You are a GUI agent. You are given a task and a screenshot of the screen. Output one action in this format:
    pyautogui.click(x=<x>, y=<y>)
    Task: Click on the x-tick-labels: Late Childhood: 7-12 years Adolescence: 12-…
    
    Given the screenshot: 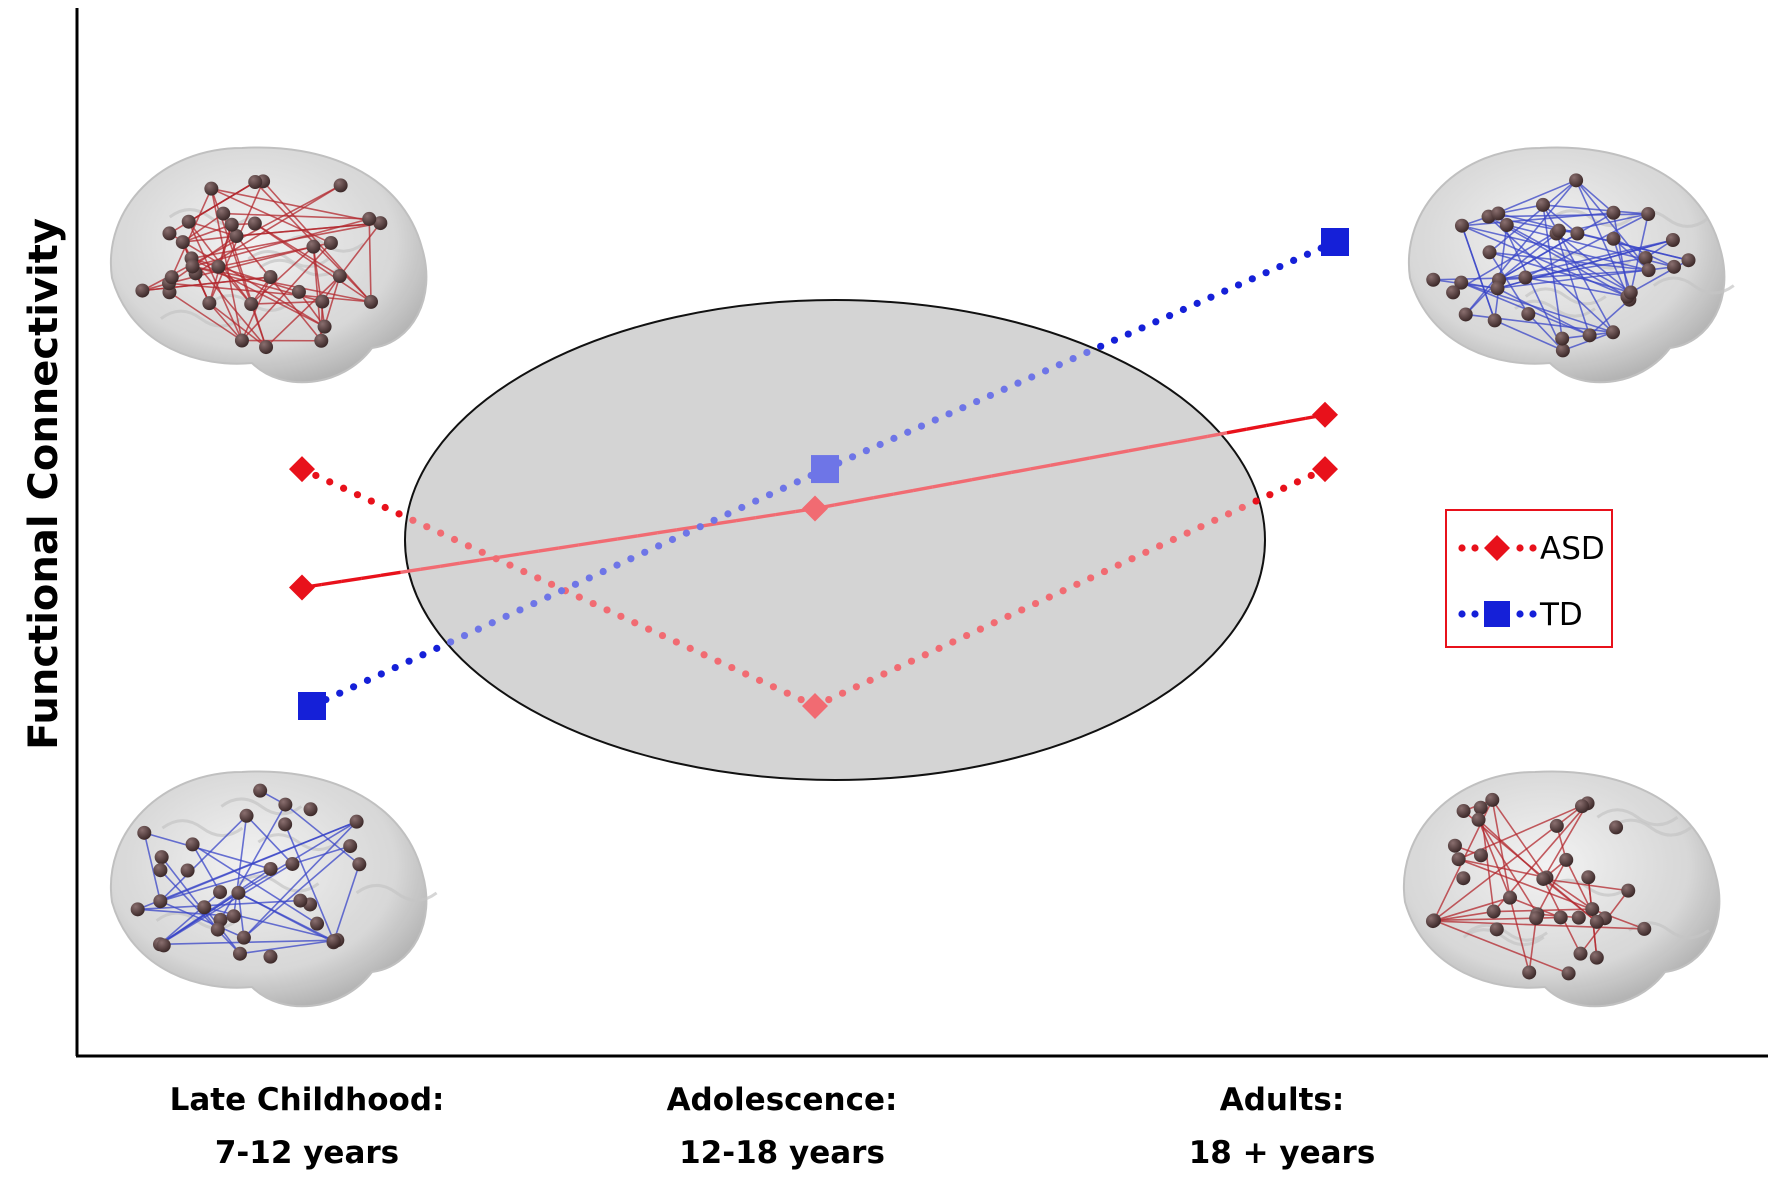 What is the action you would take?
    pyautogui.click(x=773, y=1126)
    